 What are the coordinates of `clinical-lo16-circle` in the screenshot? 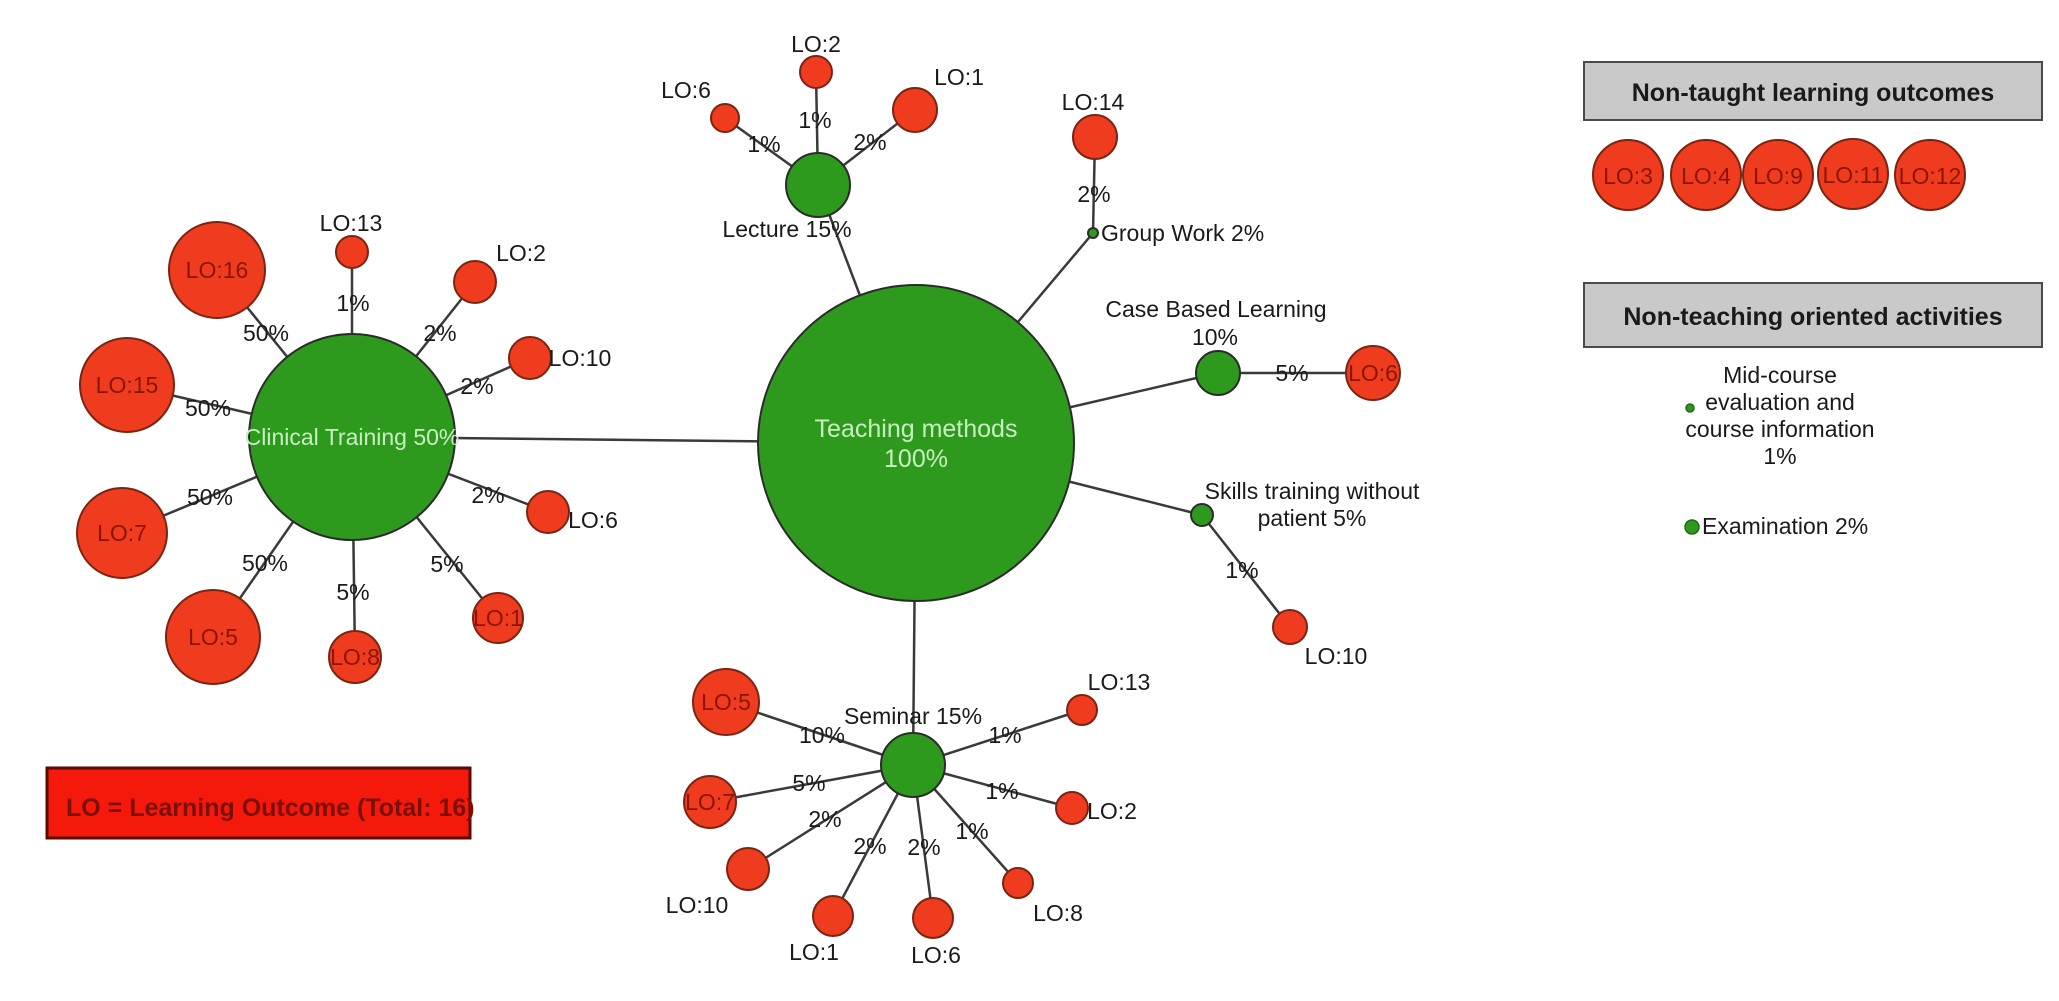 It's located at (217, 270).